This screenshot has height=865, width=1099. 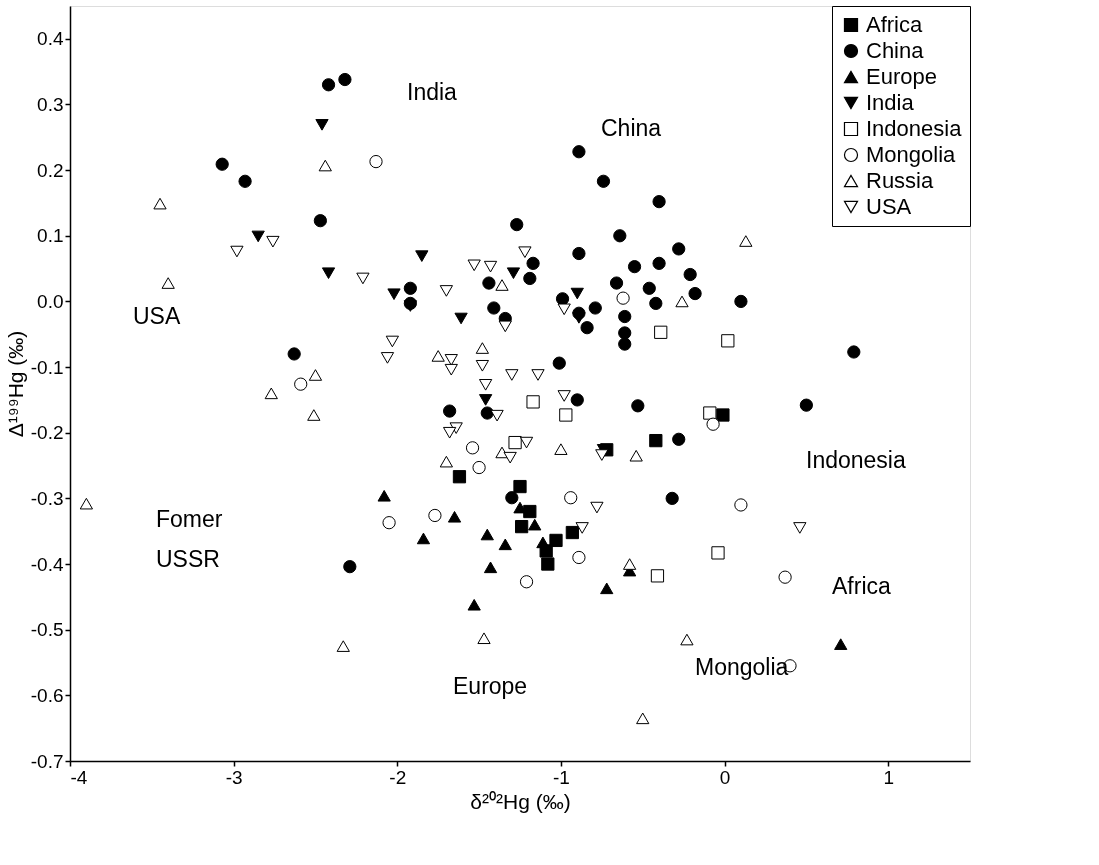 What do you see at coordinates (901, 76) in the screenshot?
I see `legend-label: Europe` at bounding box center [901, 76].